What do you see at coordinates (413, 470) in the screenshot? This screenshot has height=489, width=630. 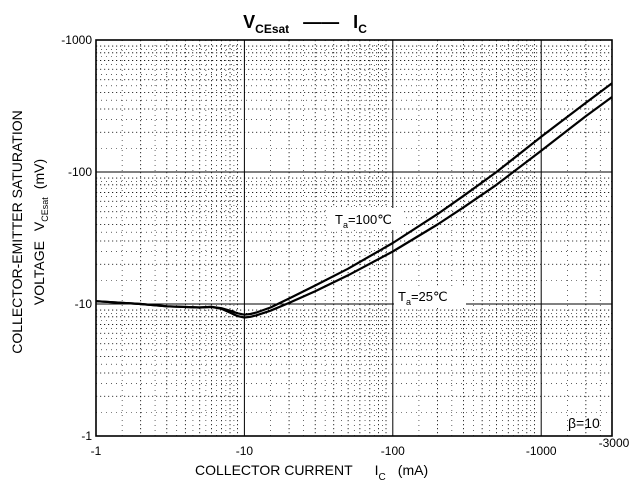 I see `x-axis-label-unit: (mA)` at bounding box center [413, 470].